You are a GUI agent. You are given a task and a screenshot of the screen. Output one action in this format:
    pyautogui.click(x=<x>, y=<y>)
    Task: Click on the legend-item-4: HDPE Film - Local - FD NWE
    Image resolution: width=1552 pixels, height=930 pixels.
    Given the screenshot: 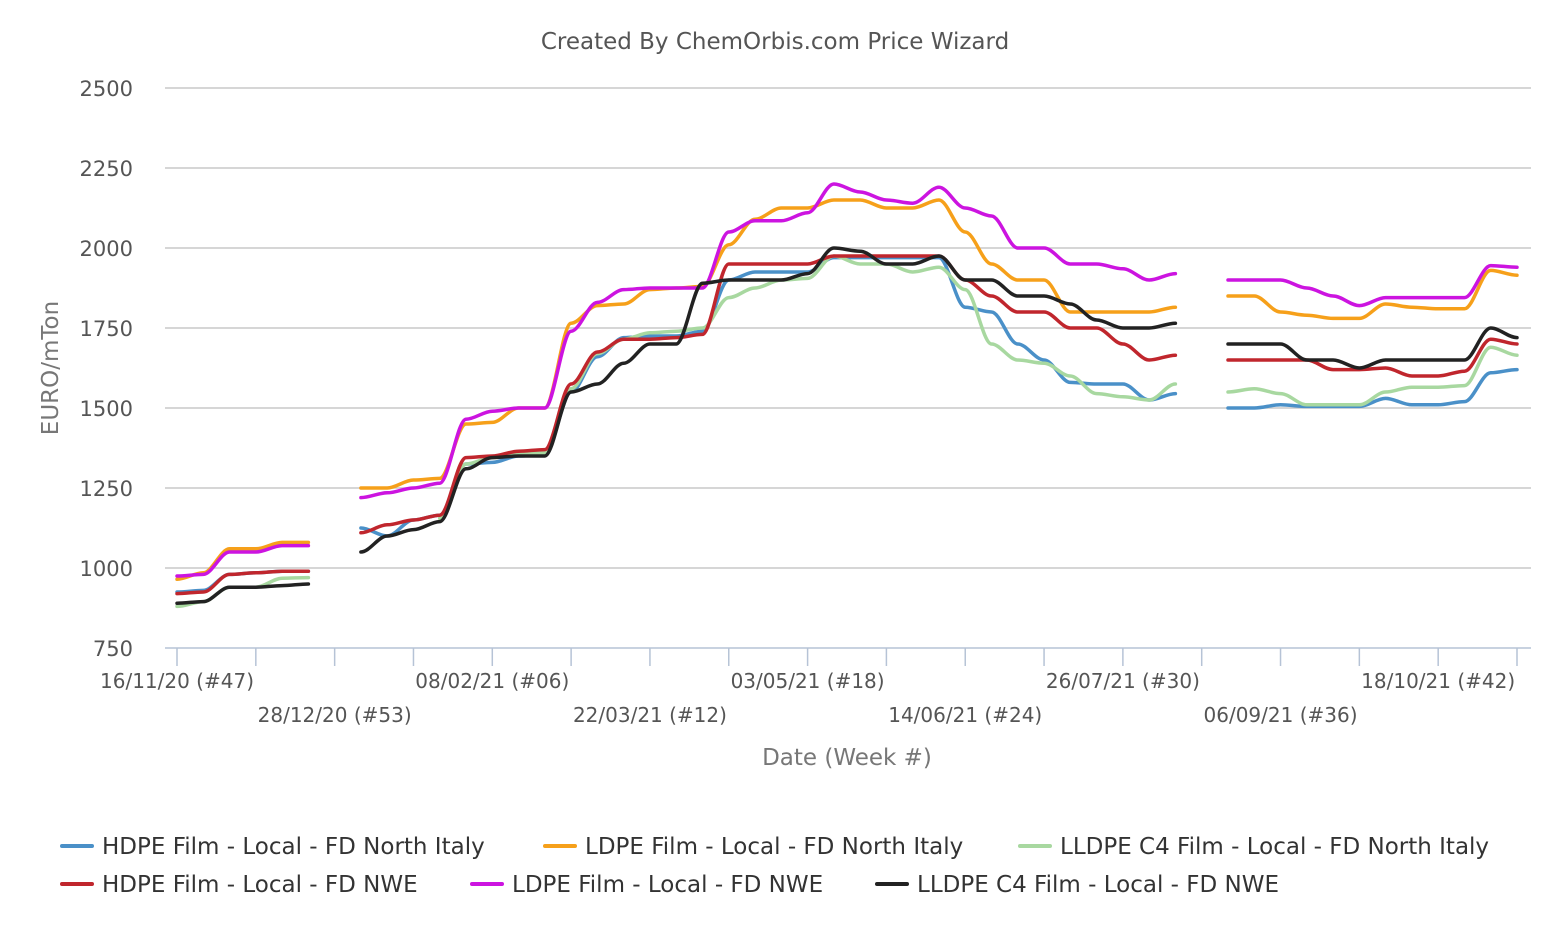 What is the action you would take?
    pyautogui.click(x=239, y=885)
    